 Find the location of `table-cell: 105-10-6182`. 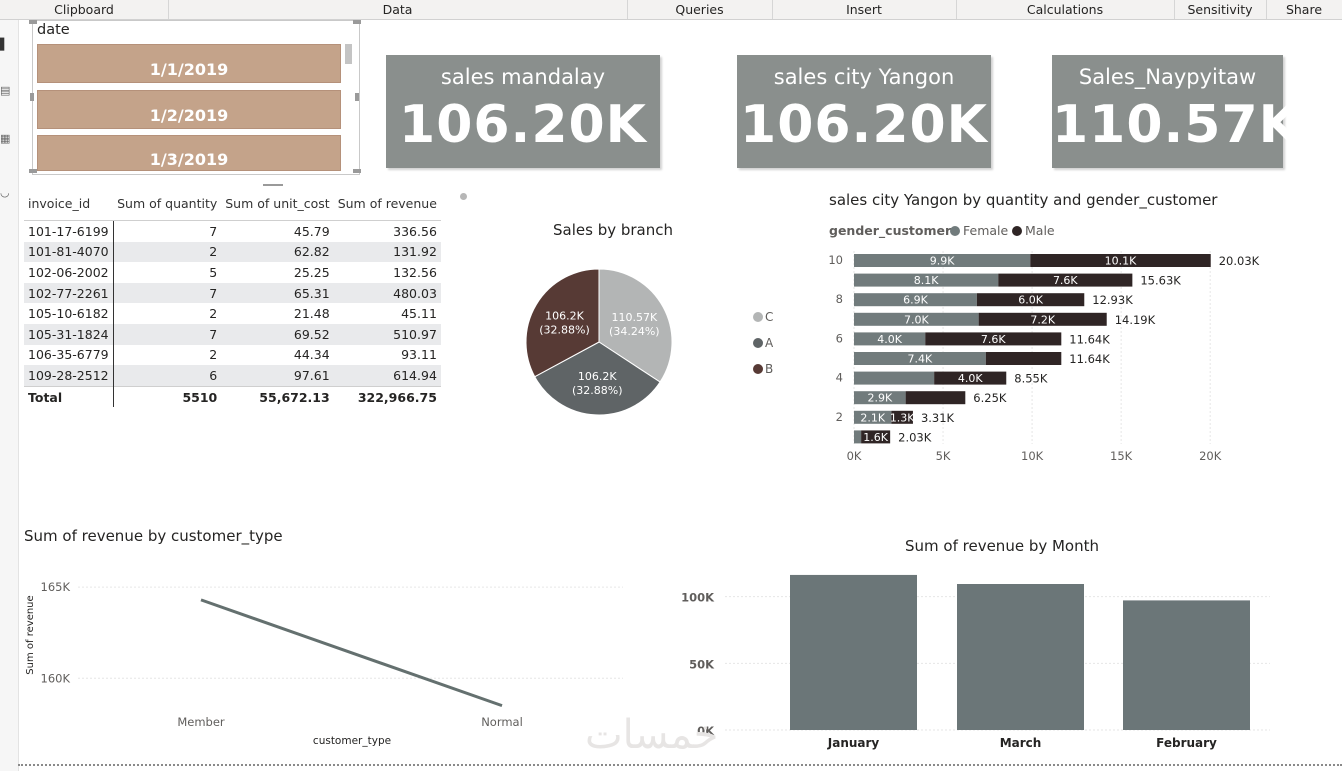

table-cell: 105-10-6182 is located at coordinates (69, 313).